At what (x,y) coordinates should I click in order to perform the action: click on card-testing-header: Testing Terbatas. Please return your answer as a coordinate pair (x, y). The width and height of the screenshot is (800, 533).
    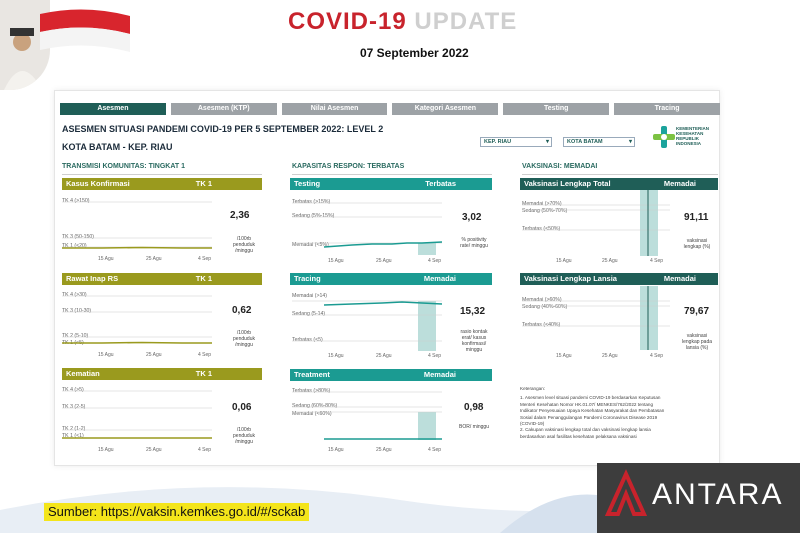
    Looking at the image, I should click on (391, 184).